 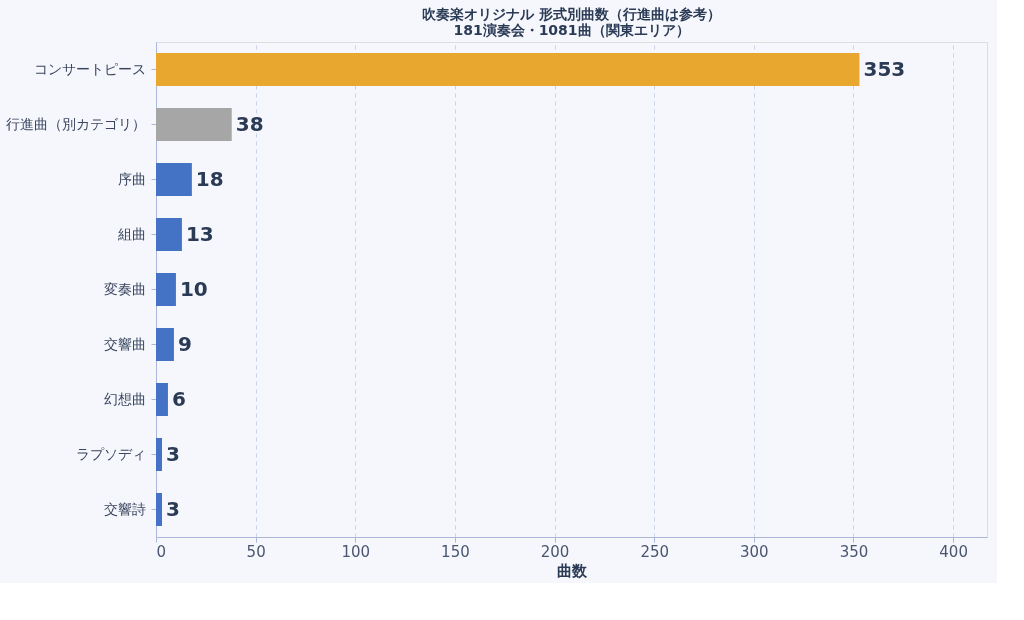 I want to click on x-tick-label: 400, so click(x=953, y=551).